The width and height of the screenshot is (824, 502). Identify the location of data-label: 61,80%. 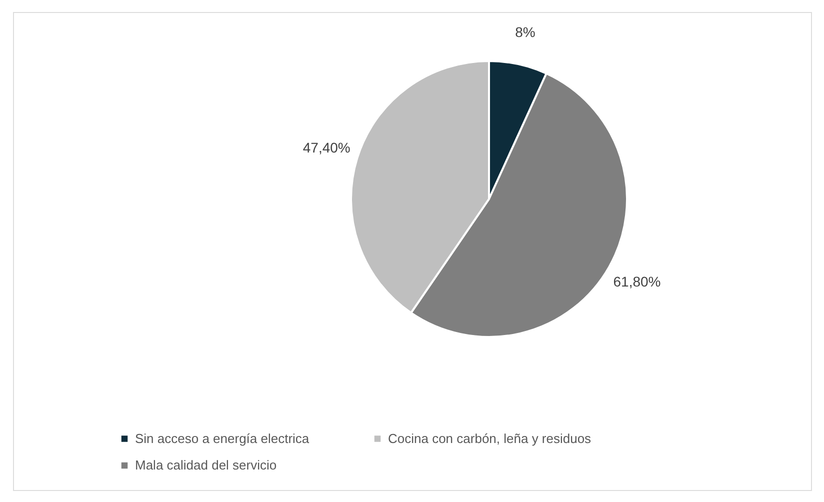
(637, 282).